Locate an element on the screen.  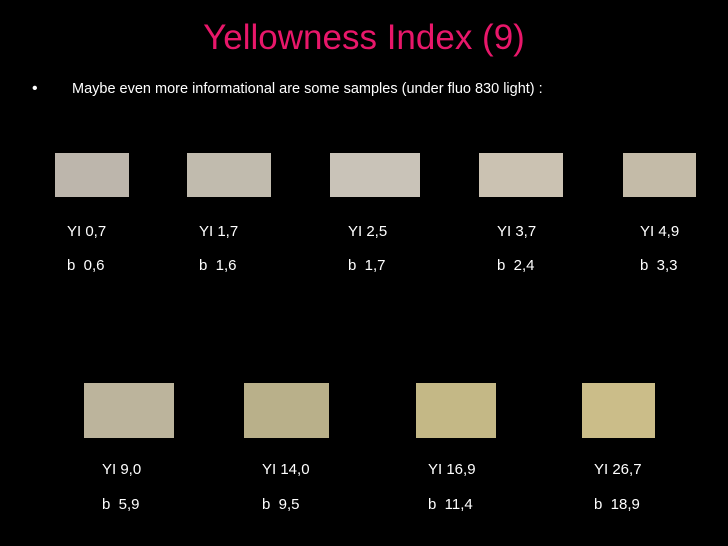
yi-label: YI 26,7 is located at coordinates (618, 469).